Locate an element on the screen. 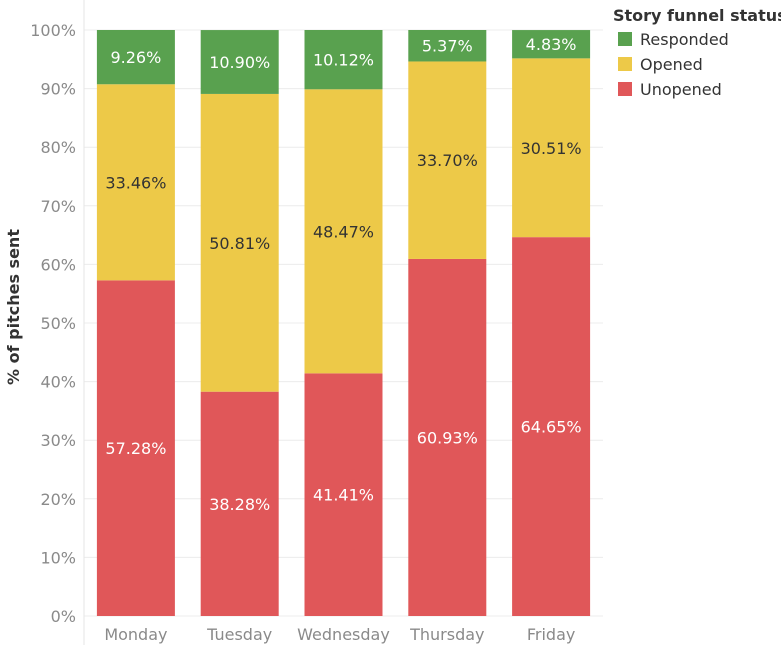  legend-item-label: Unopened is located at coordinates (681, 89).